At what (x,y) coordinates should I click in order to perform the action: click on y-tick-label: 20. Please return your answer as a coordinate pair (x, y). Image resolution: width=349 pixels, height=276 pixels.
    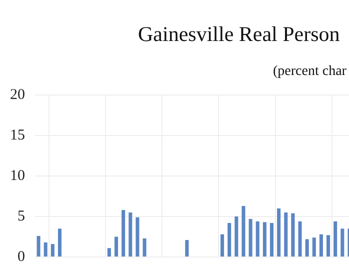
    Looking at the image, I should click on (17, 94).